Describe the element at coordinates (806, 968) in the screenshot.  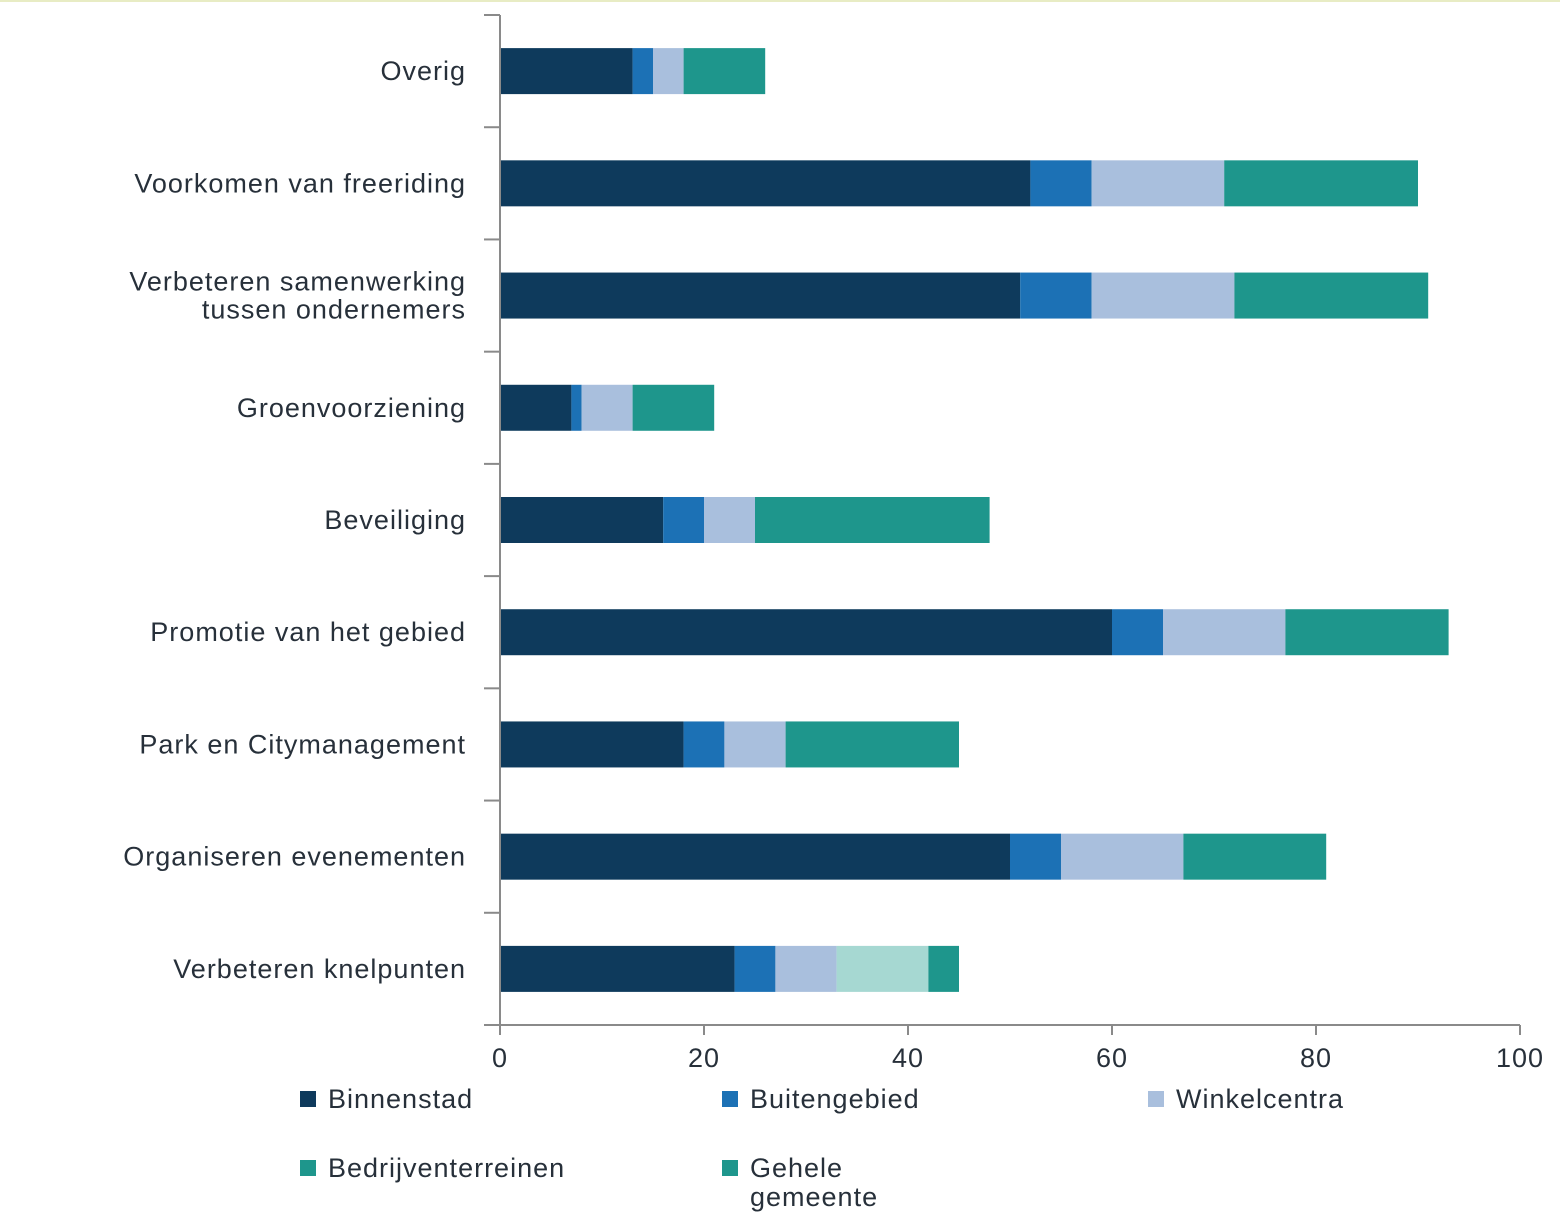
I see `bar-verbeteren-knelpunten-winkelcentra` at that location.